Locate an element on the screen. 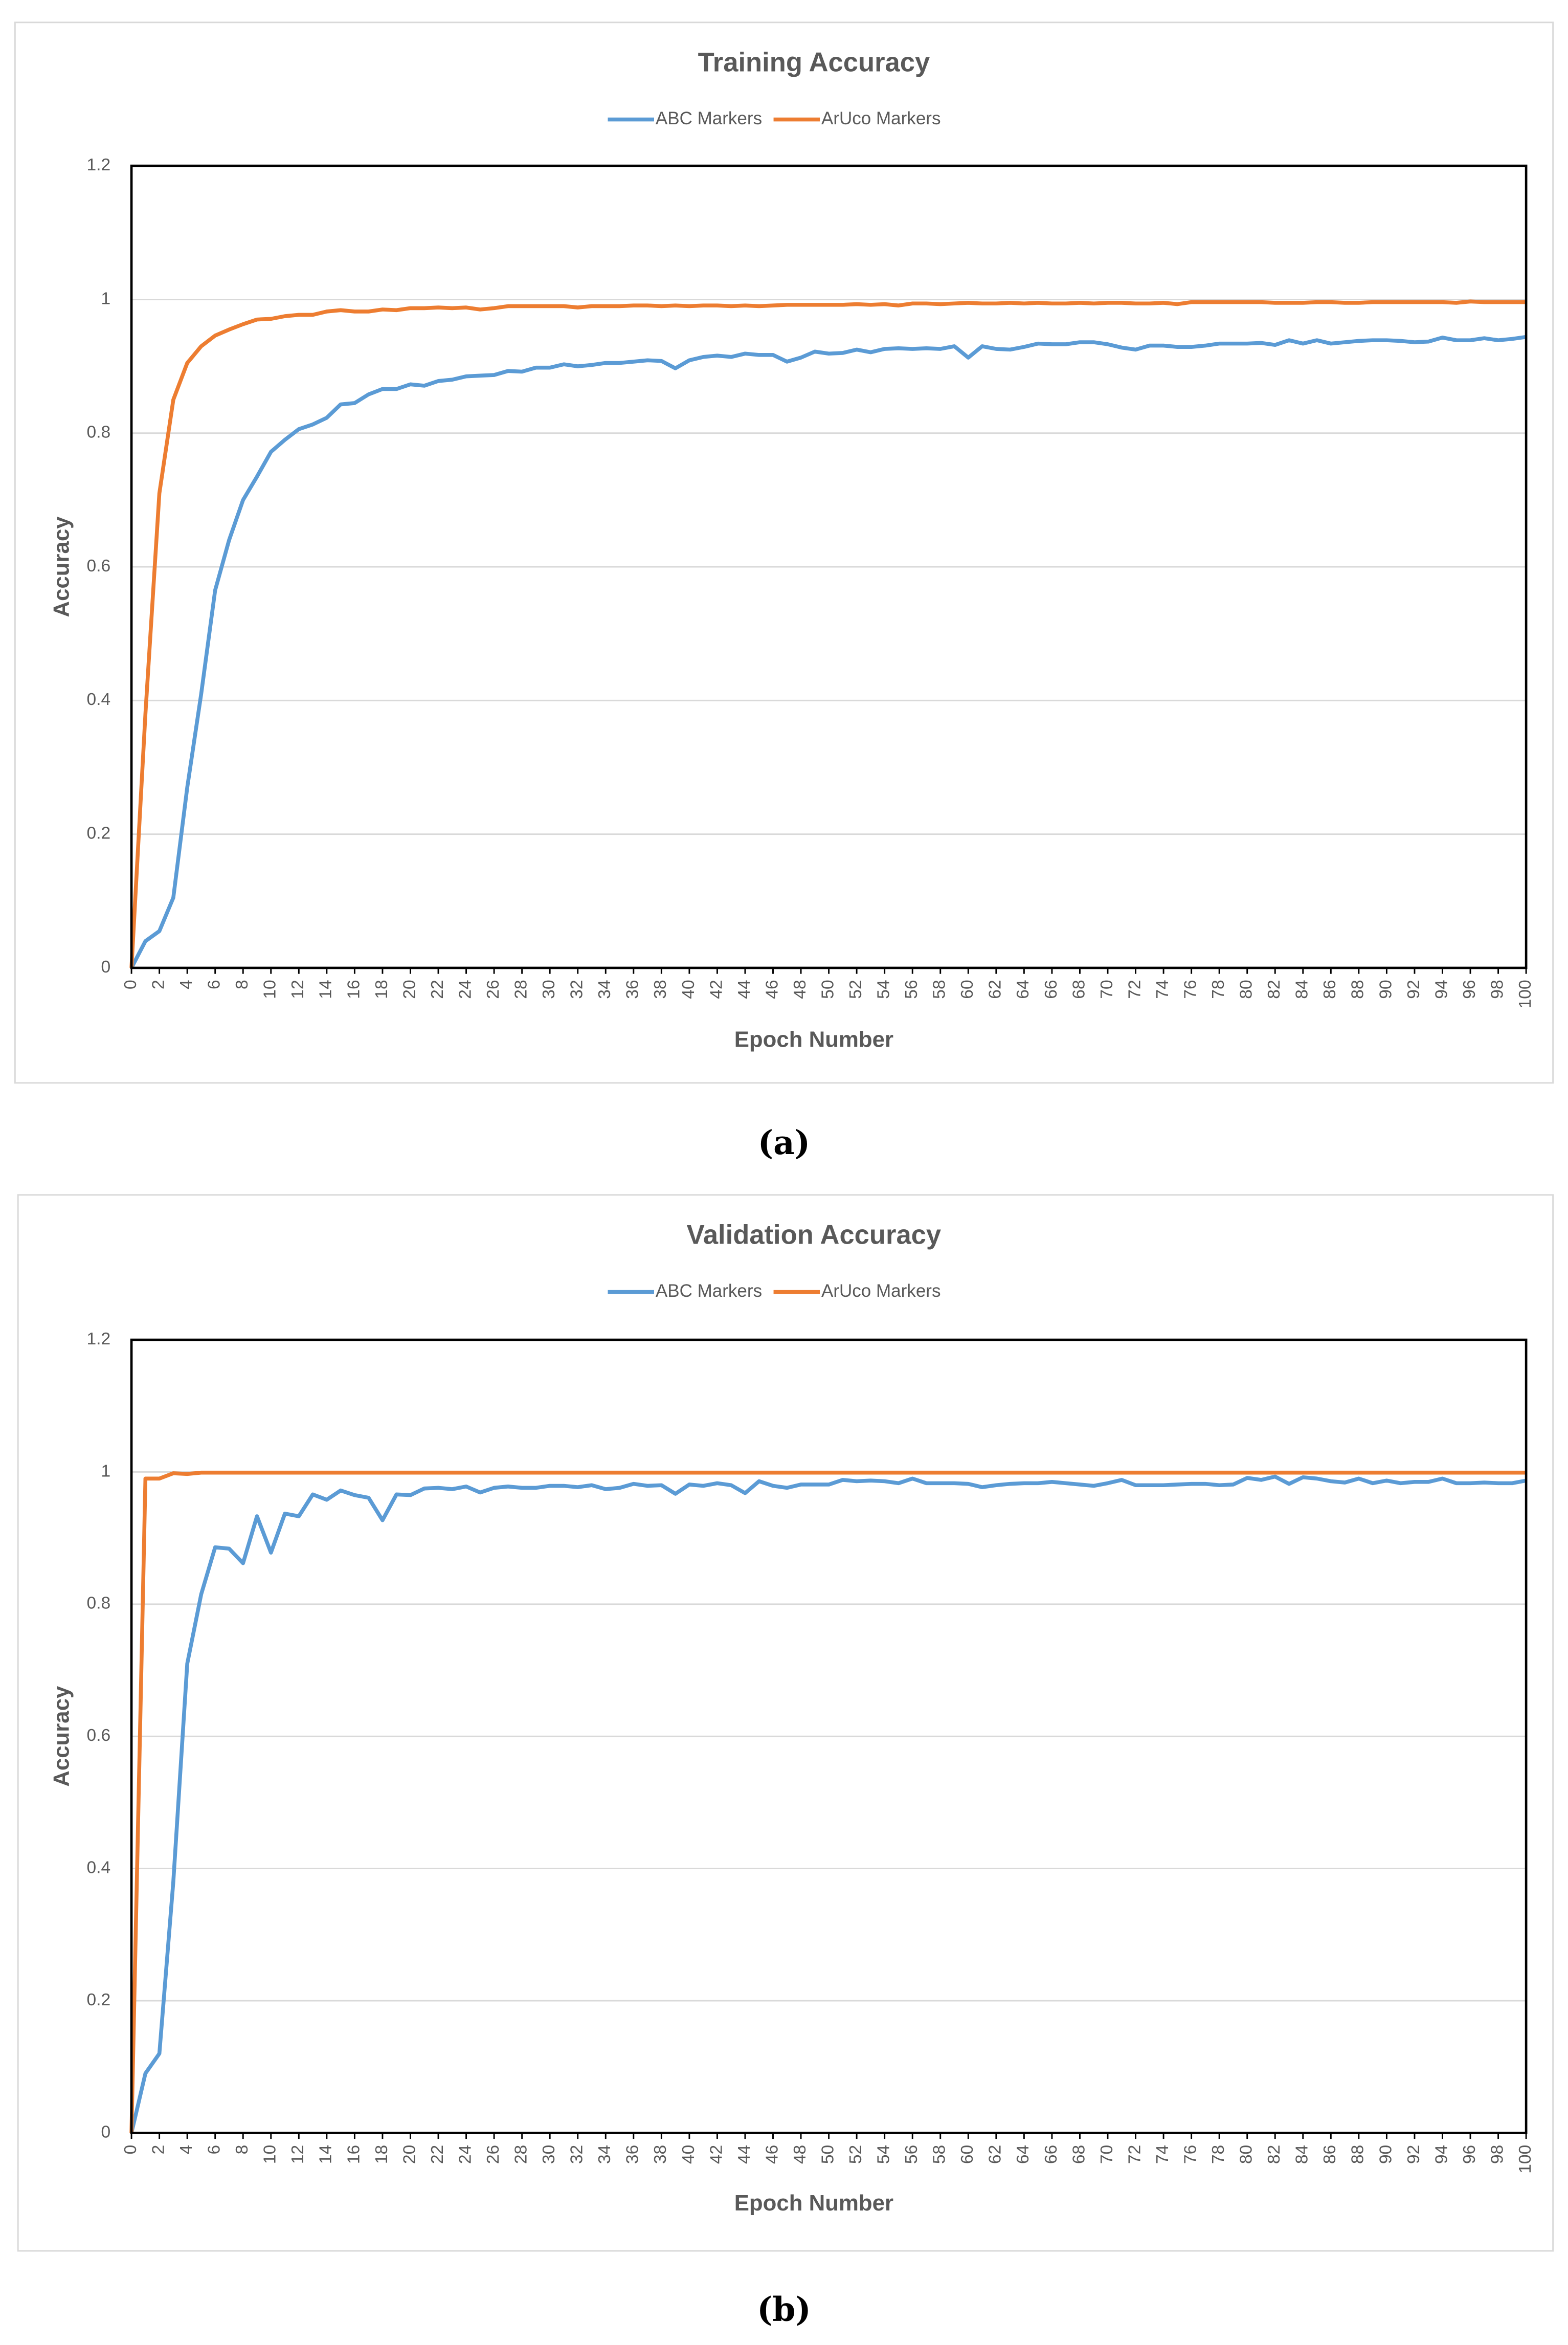 This screenshot has width=1568, height=2345. legend-label: ABC Markers is located at coordinates (709, 1291).